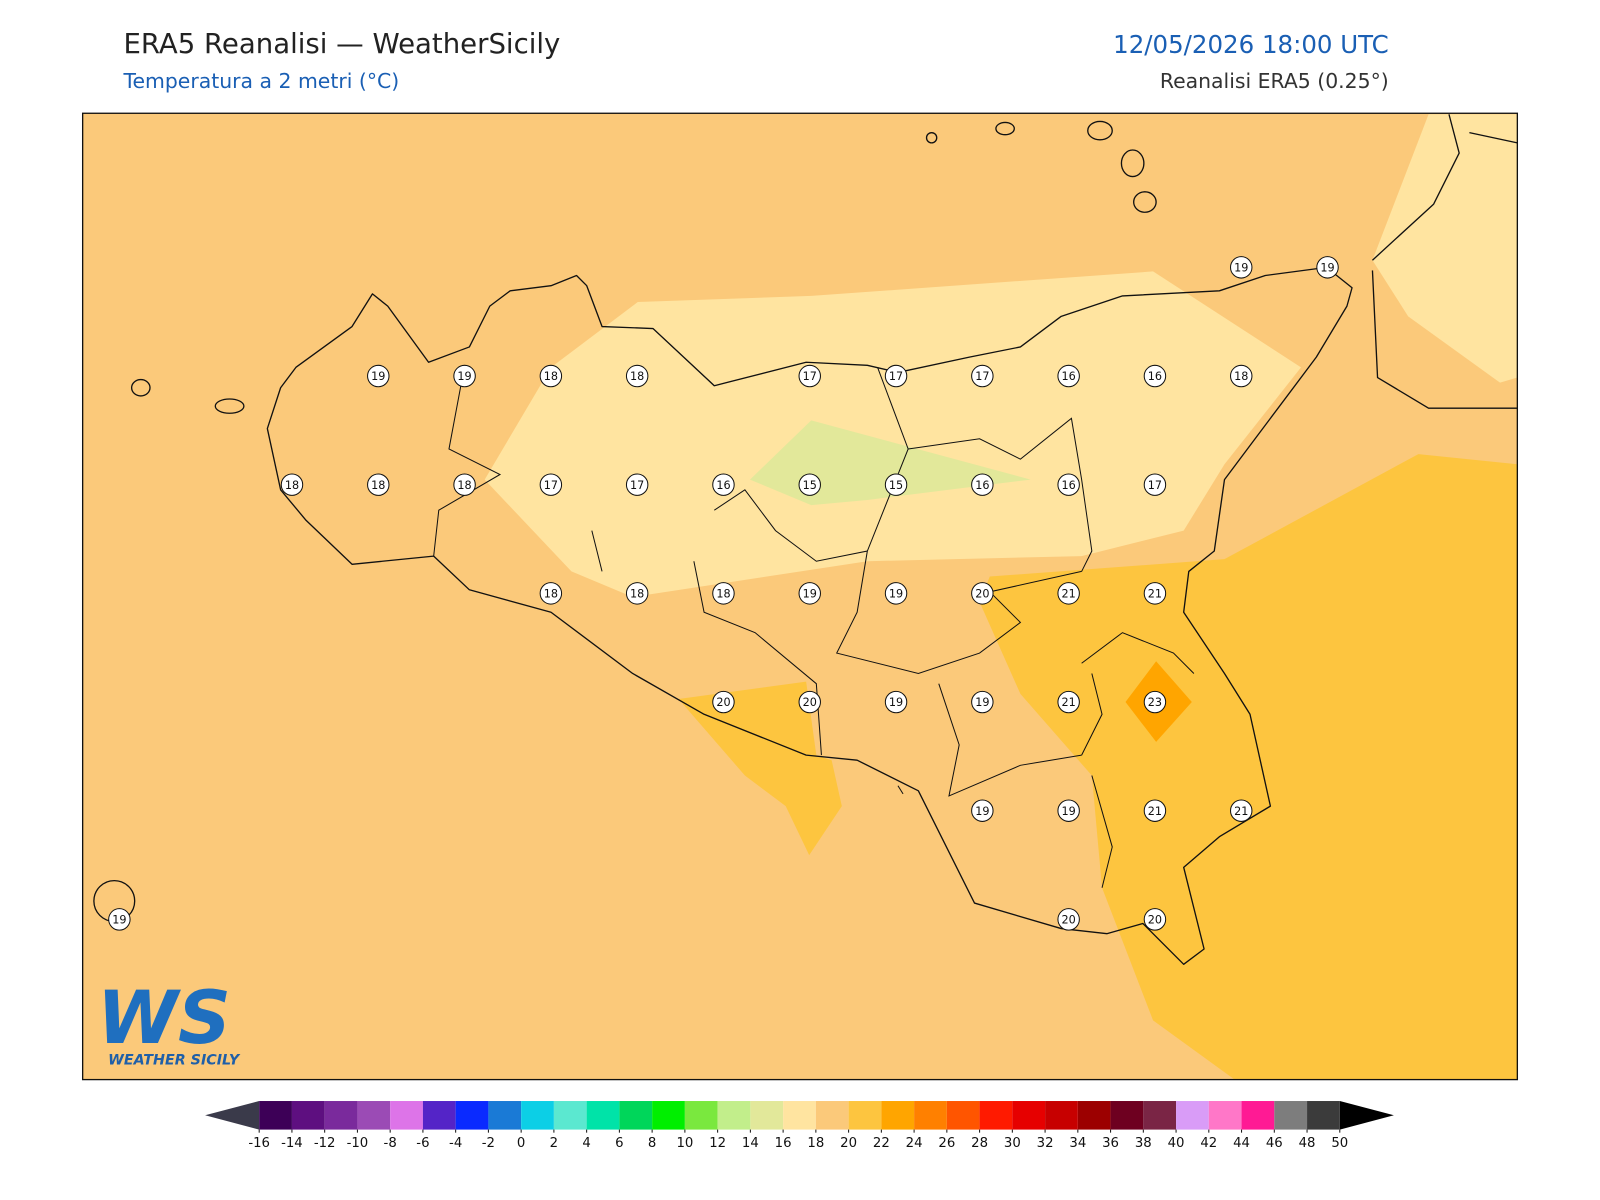 The height and width of the screenshot is (1200, 1600). What do you see at coordinates (259, 1143) in the screenshot?
I see `colorbar-label: -16` at bounding box center [259, 1143].